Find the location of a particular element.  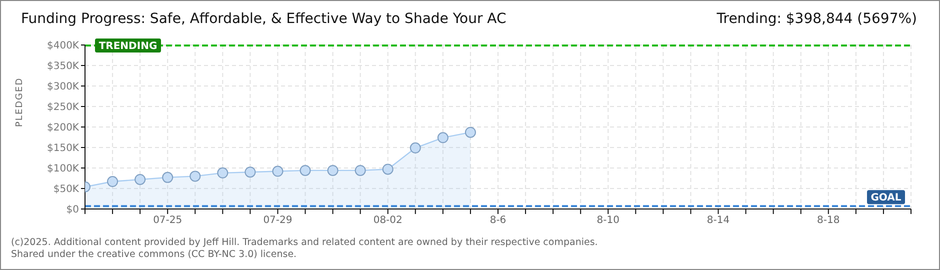

y-tick-label: $300K is located at coordinates (63, 87).